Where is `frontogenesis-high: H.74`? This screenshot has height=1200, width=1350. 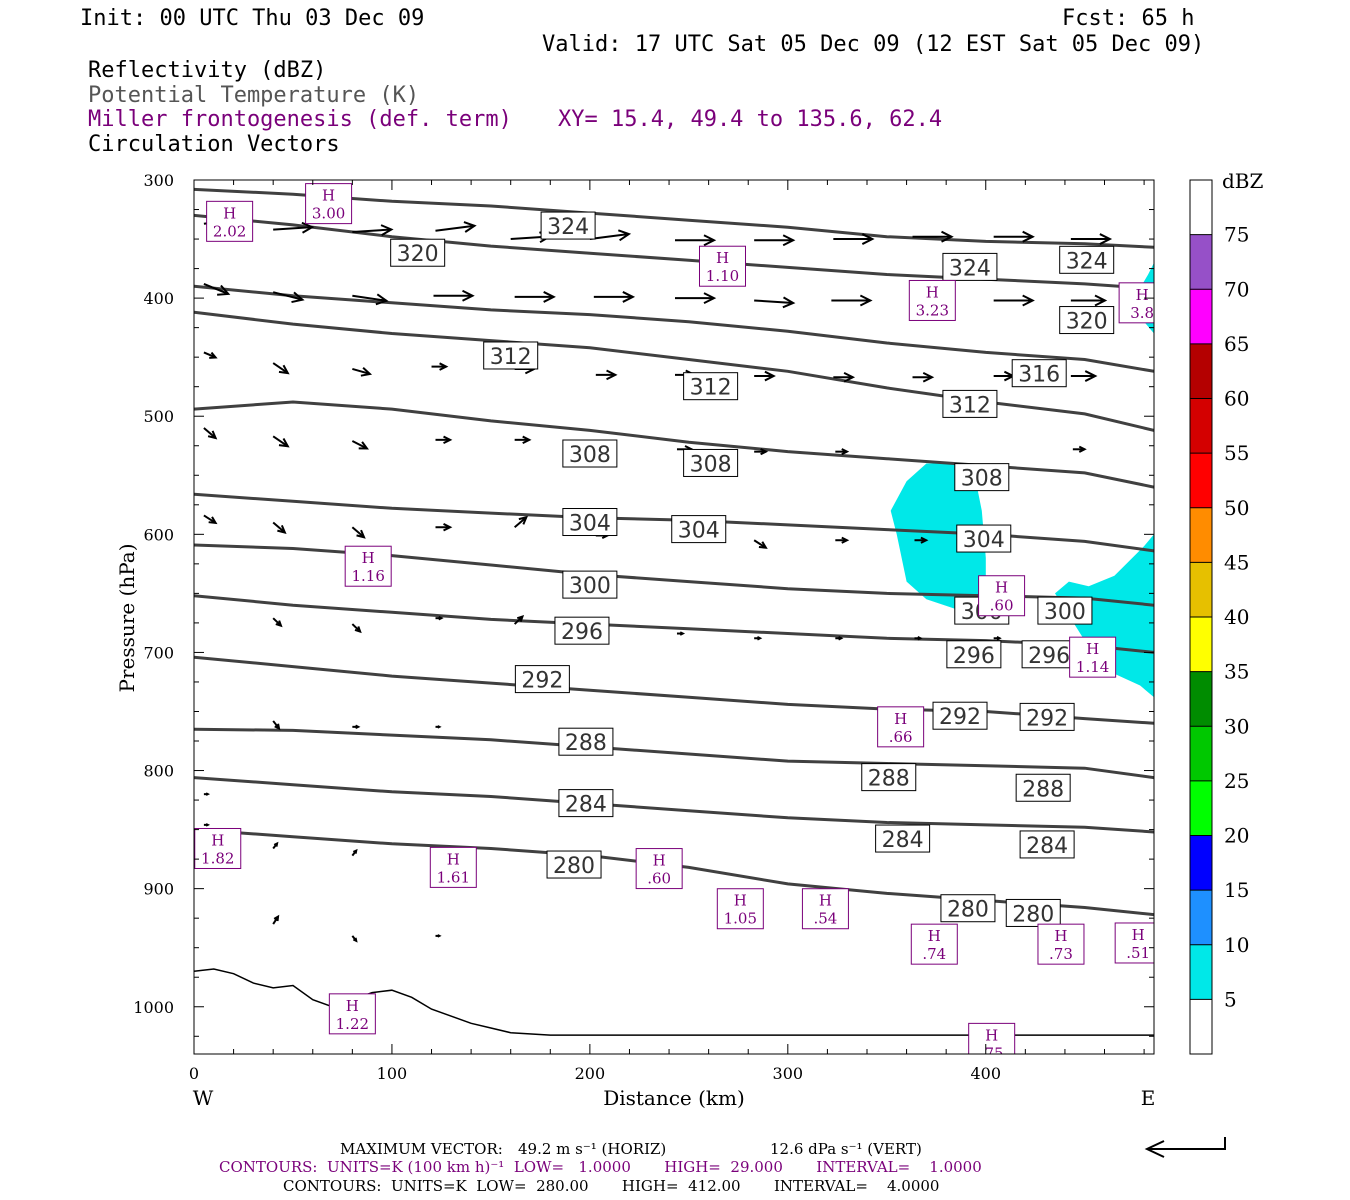 frontogenesis-high: H.74 is located at coordinates (934, 944).